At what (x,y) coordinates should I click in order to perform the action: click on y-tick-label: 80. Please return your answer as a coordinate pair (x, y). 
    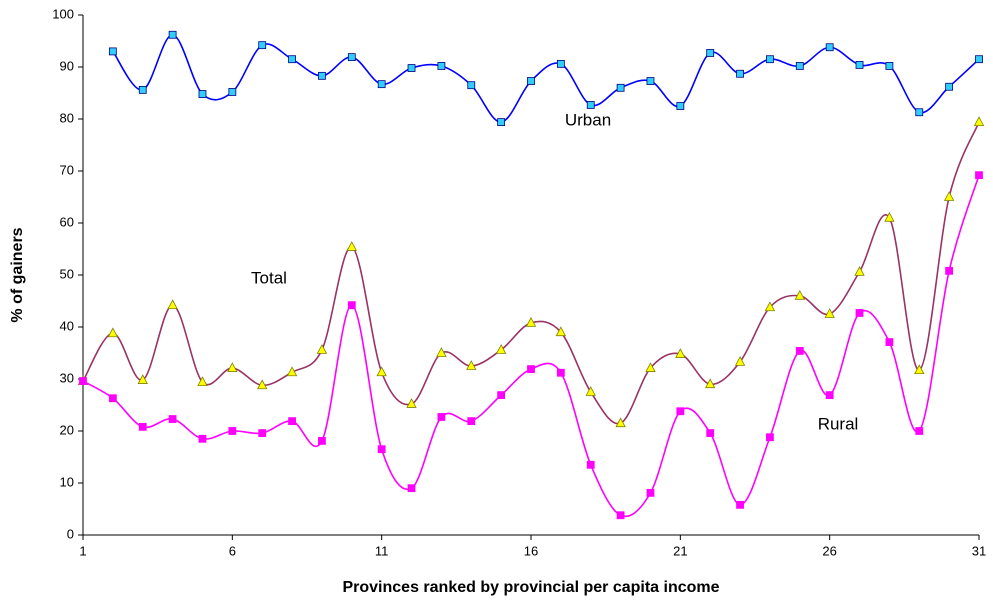
    Looking at the image, I should click on (67, 117).